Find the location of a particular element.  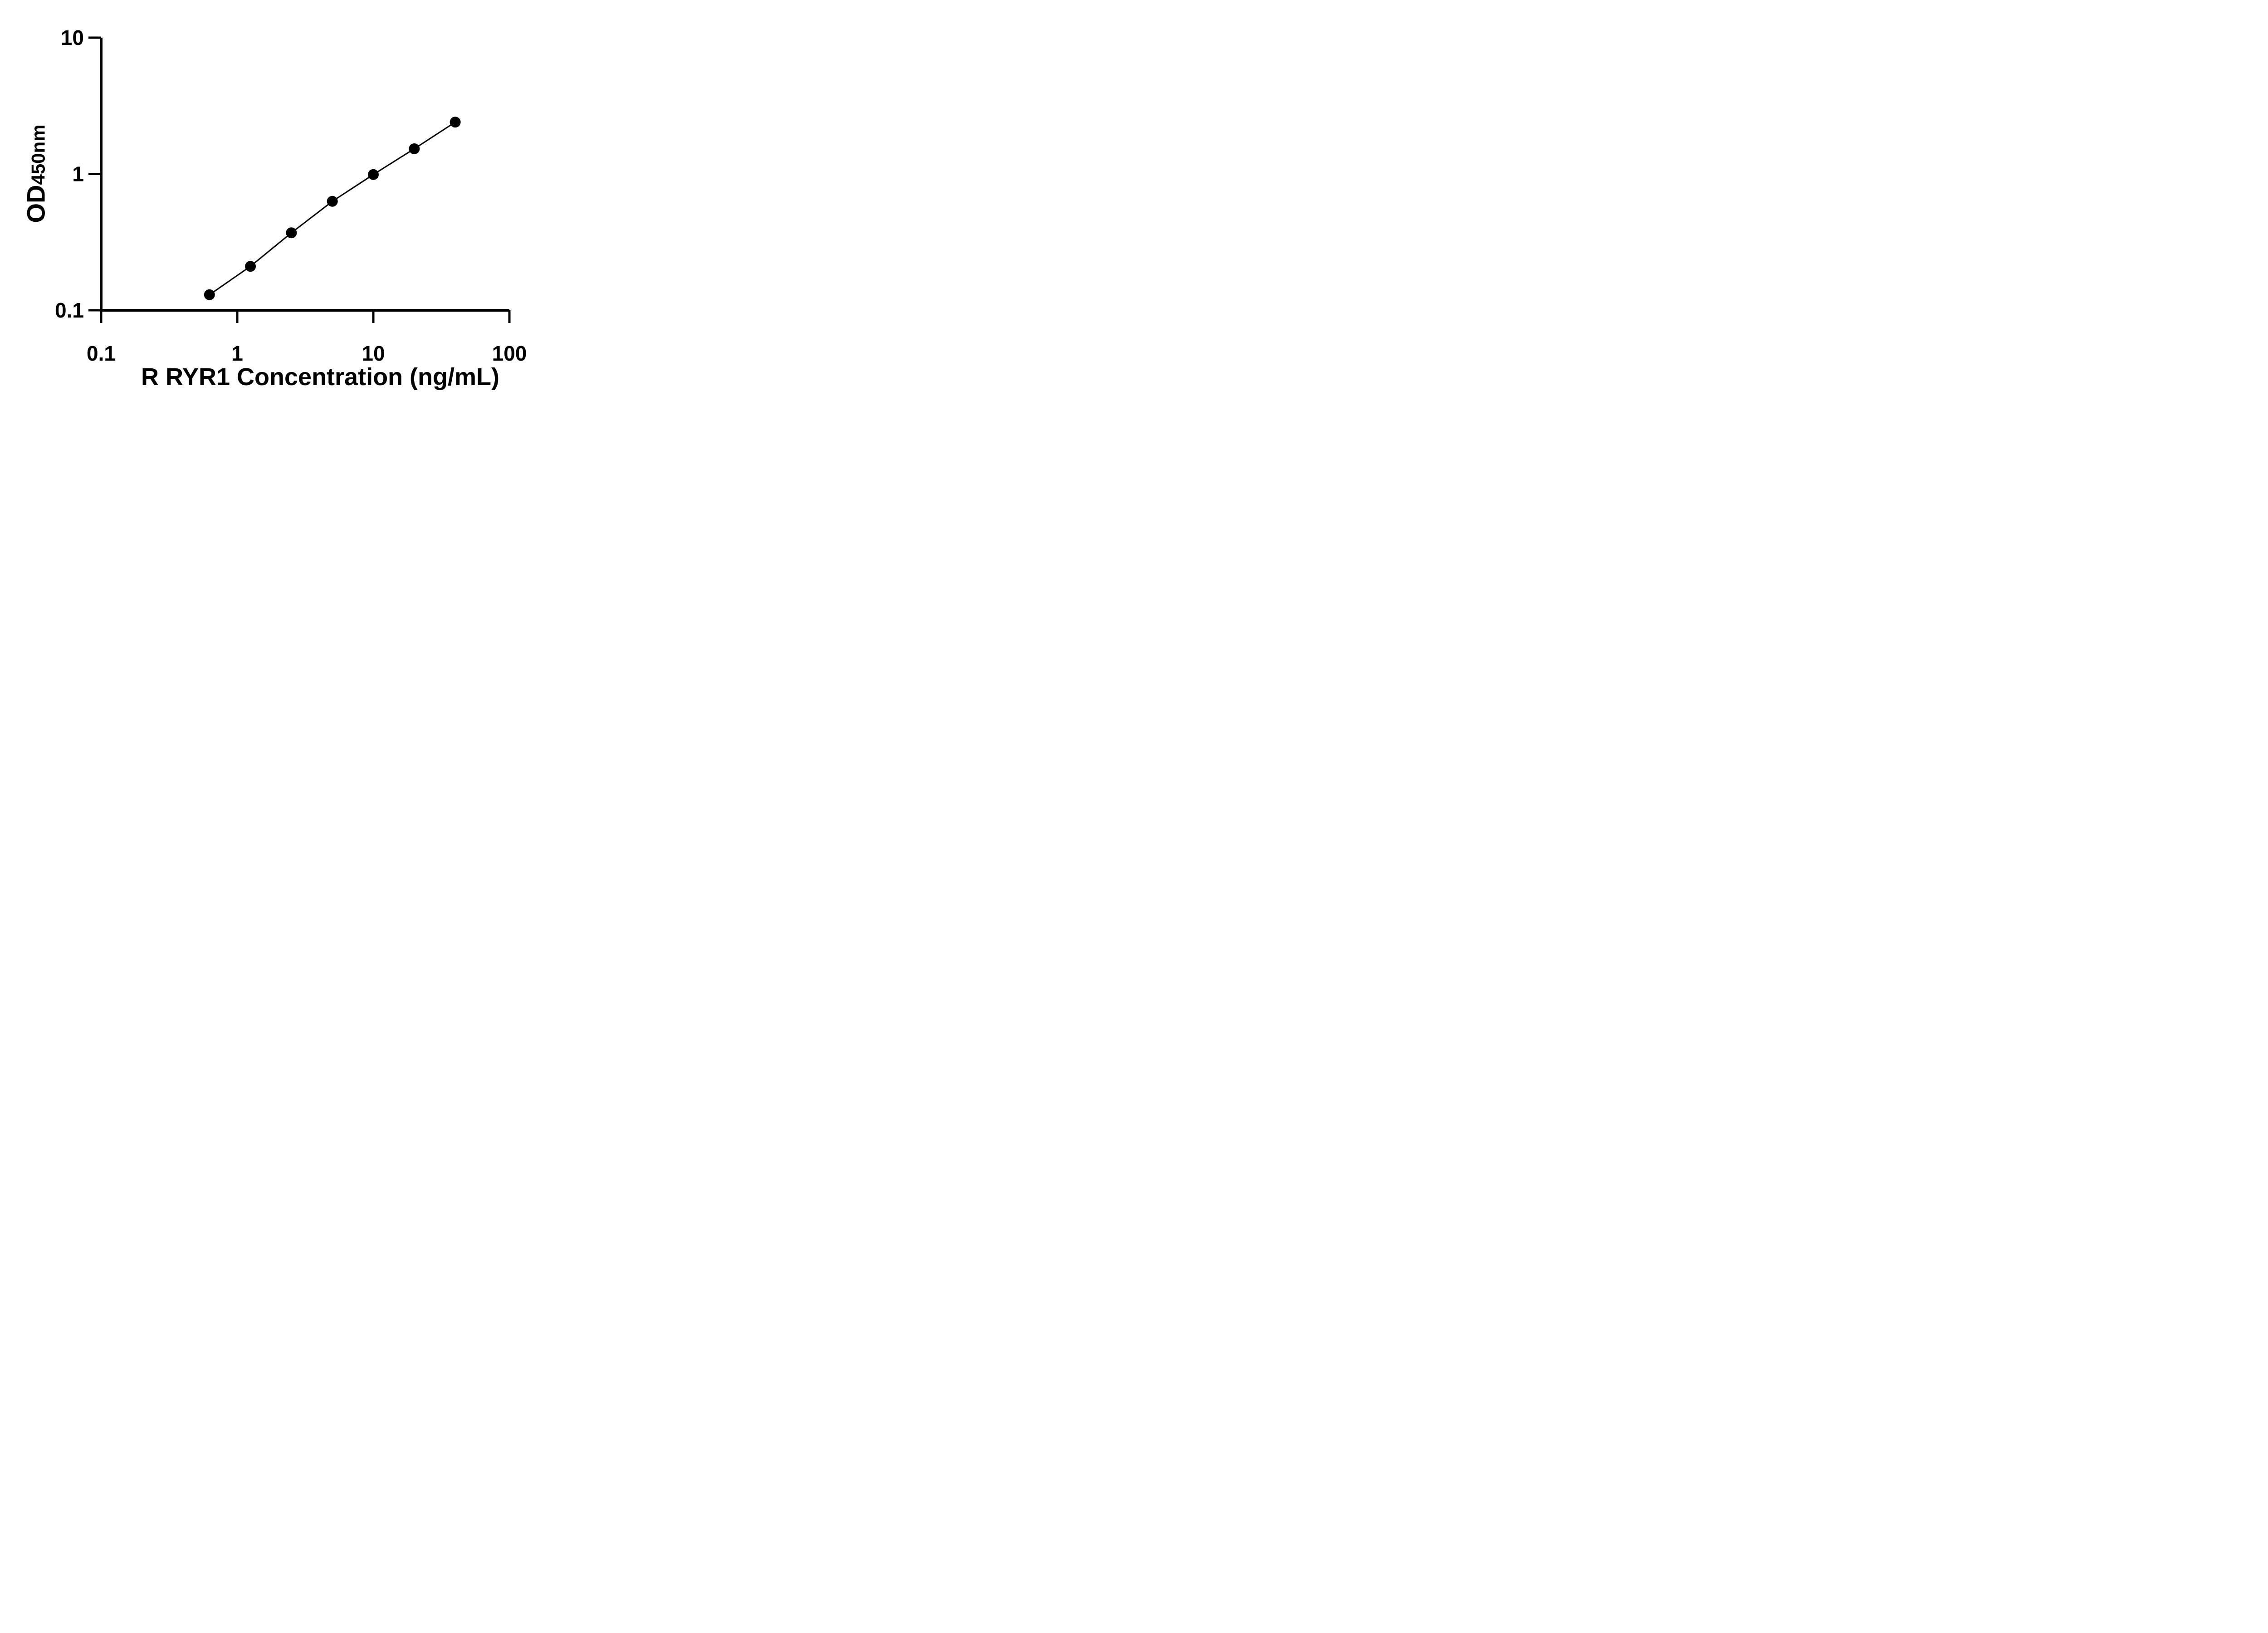

y-axis-title: OD450nm is located at coordinates (36, 173).